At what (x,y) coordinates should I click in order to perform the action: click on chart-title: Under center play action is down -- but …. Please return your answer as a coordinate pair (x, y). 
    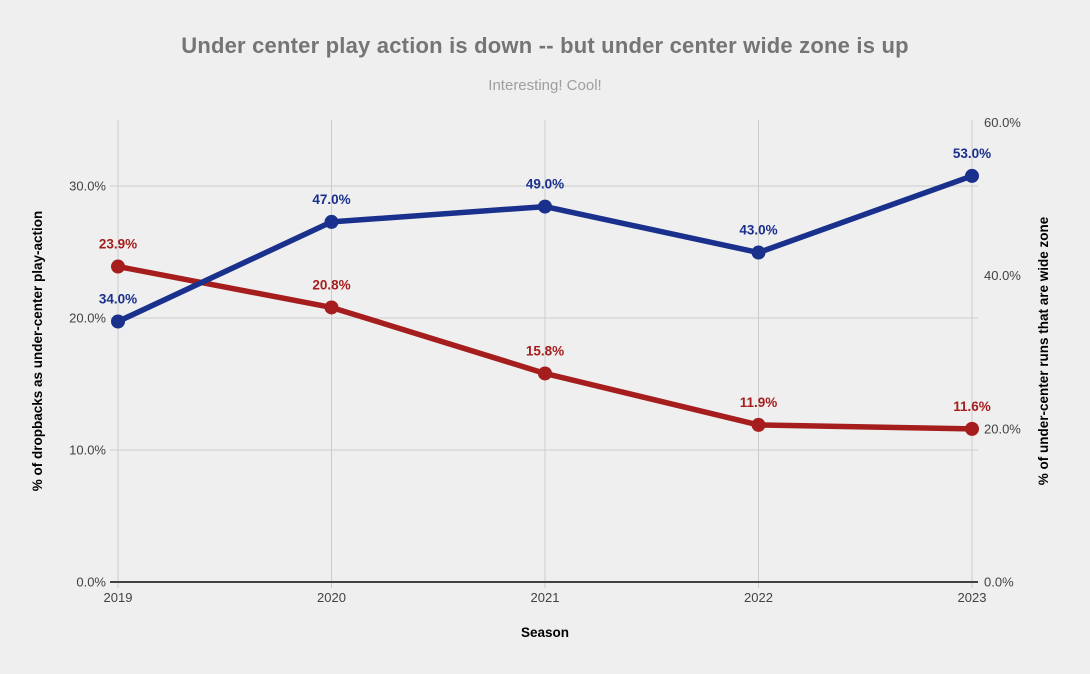
    Looking at the image, I should click on (545, 45).